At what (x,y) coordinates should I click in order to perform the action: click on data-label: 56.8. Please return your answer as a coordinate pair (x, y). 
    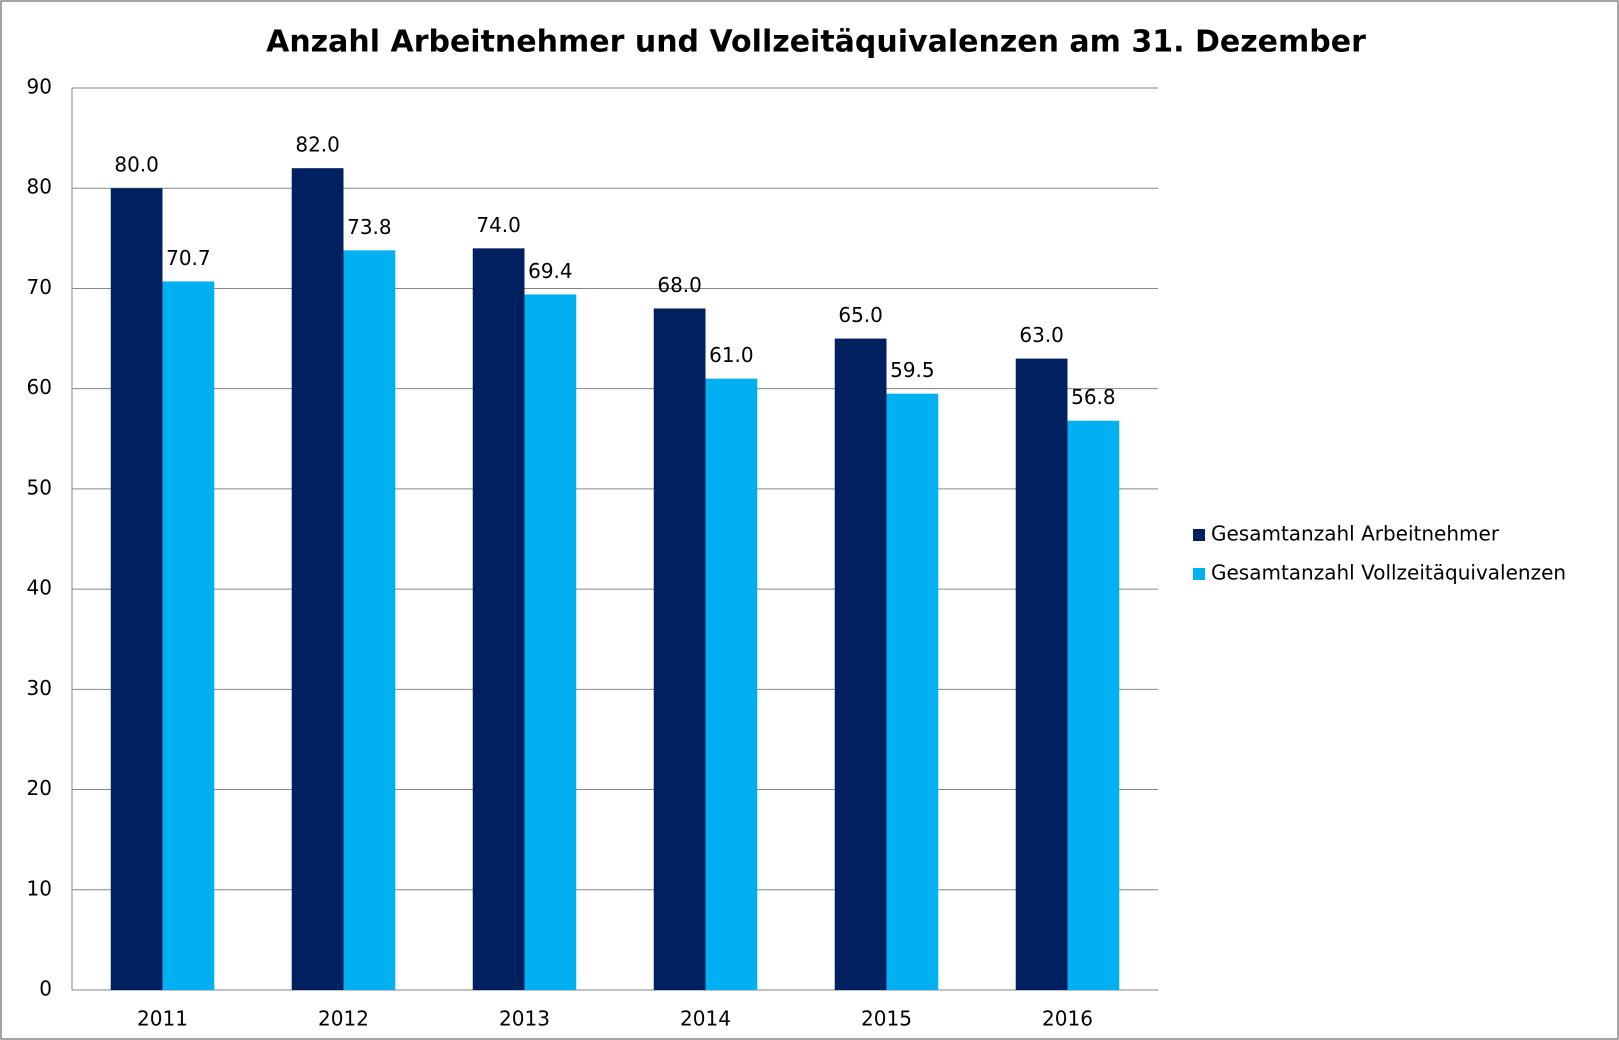
    Looking at the image, I should click on (1093, 397).